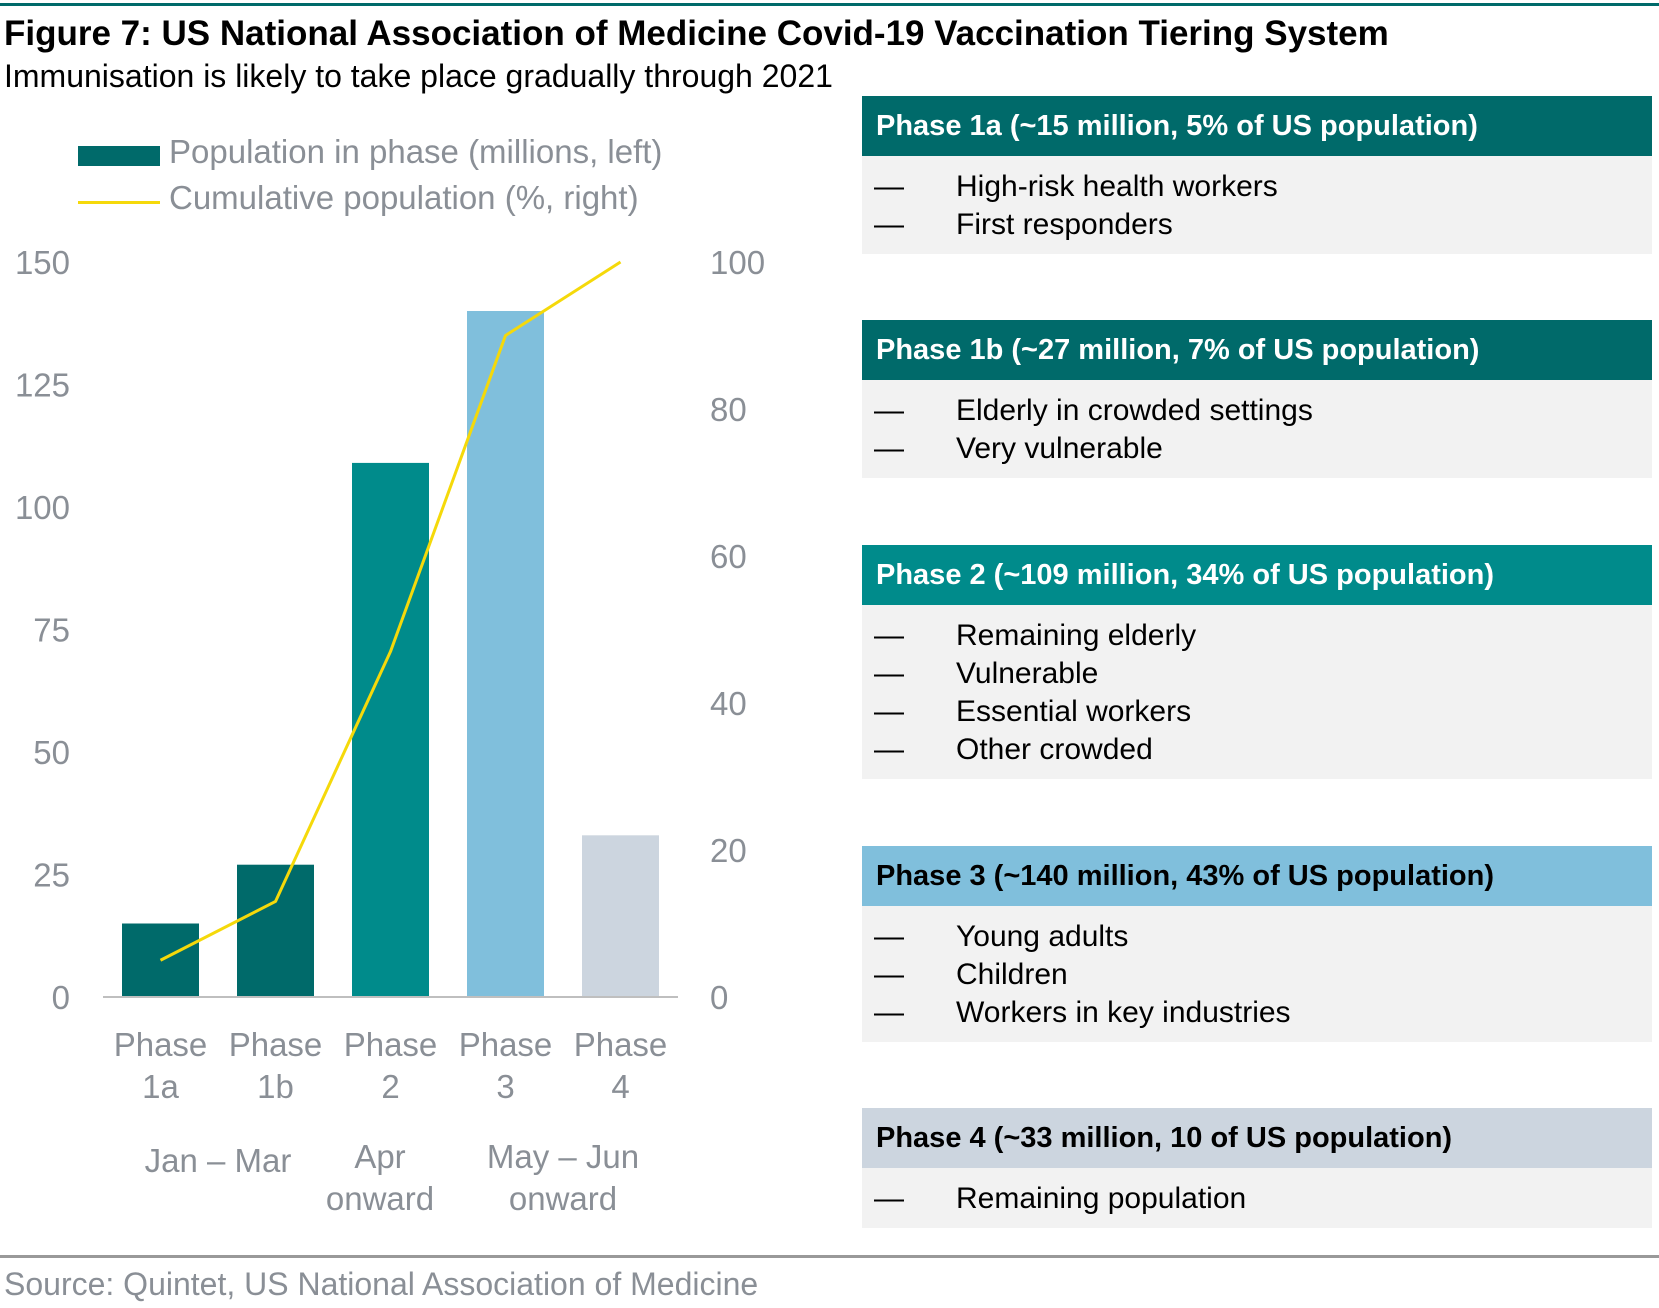  What do you see at coordinates (1064, 224) in the screenshot?
I see `phase-item-text: First responders` at bounding box center [1064, 224].